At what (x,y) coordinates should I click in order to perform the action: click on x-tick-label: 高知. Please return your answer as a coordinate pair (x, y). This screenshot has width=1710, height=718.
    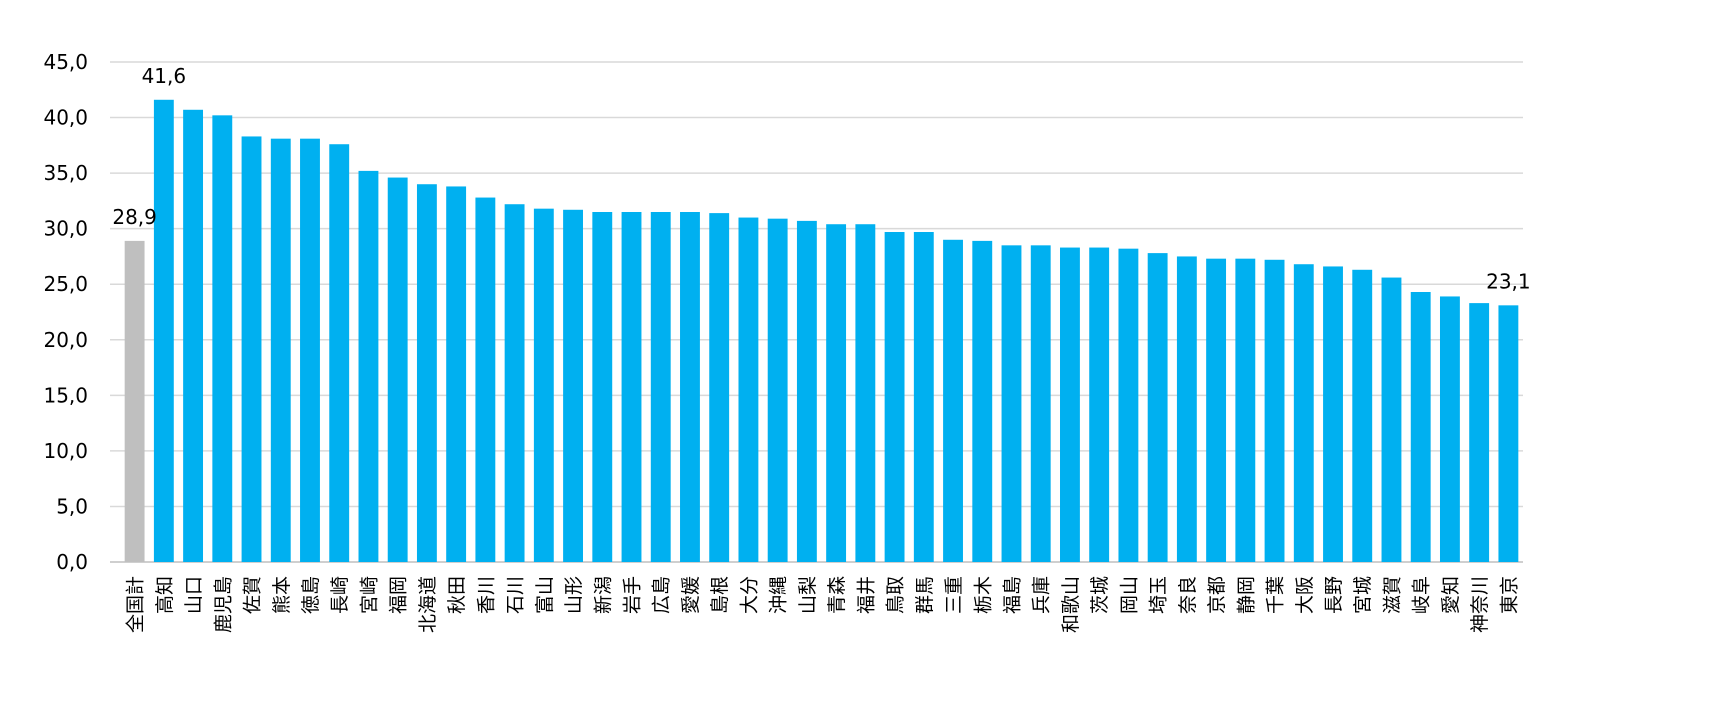
    Looking at the image, I should click on (165, 595).